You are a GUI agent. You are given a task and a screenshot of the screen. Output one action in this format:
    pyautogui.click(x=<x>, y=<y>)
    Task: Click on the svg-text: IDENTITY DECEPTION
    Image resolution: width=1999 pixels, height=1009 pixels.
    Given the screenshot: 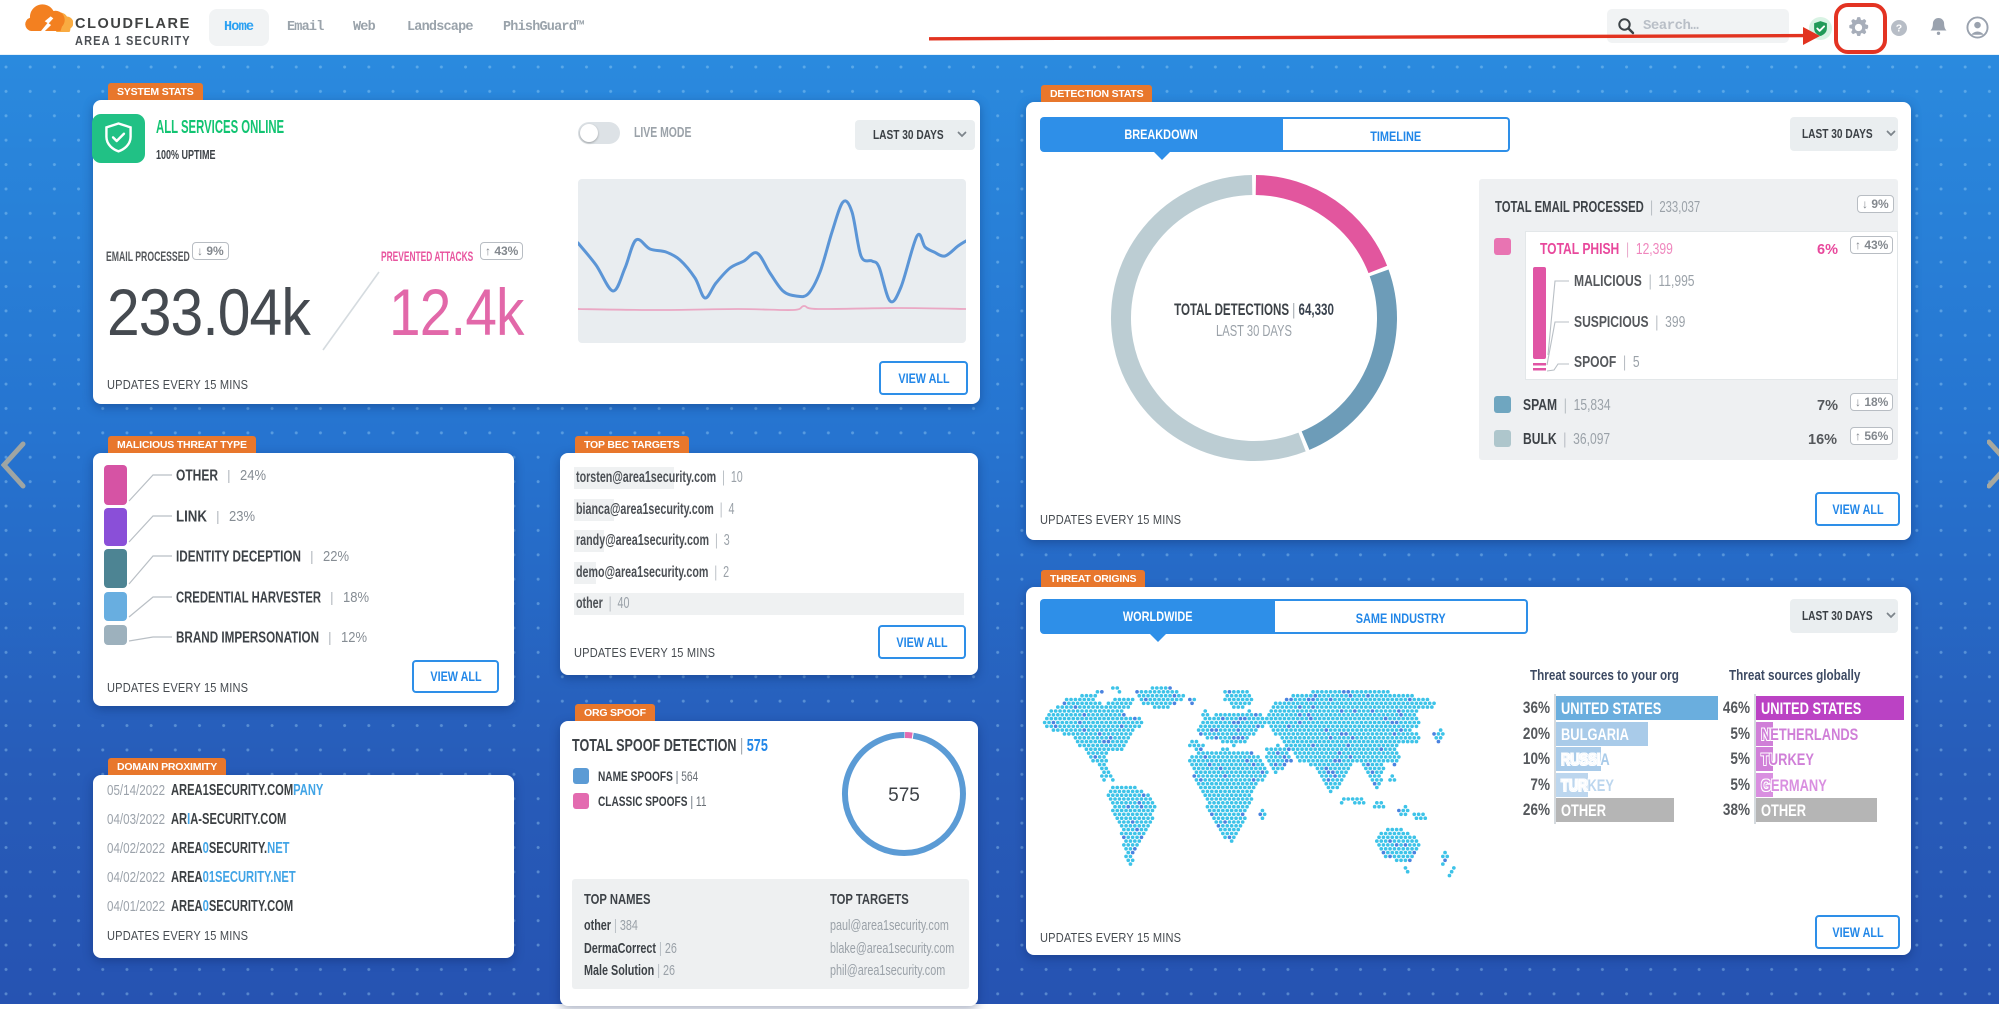 What is the action you would take?
    pyautogui.click(x=238, y=557)
    